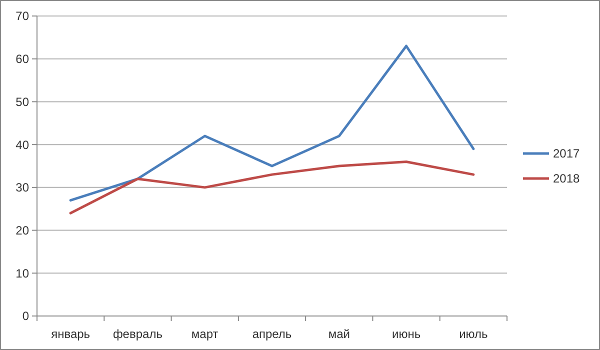  What do you see at coordinates (566, 179) in the screenshot?
I see `legend-label: 2018` at bounding box center [566, 179].